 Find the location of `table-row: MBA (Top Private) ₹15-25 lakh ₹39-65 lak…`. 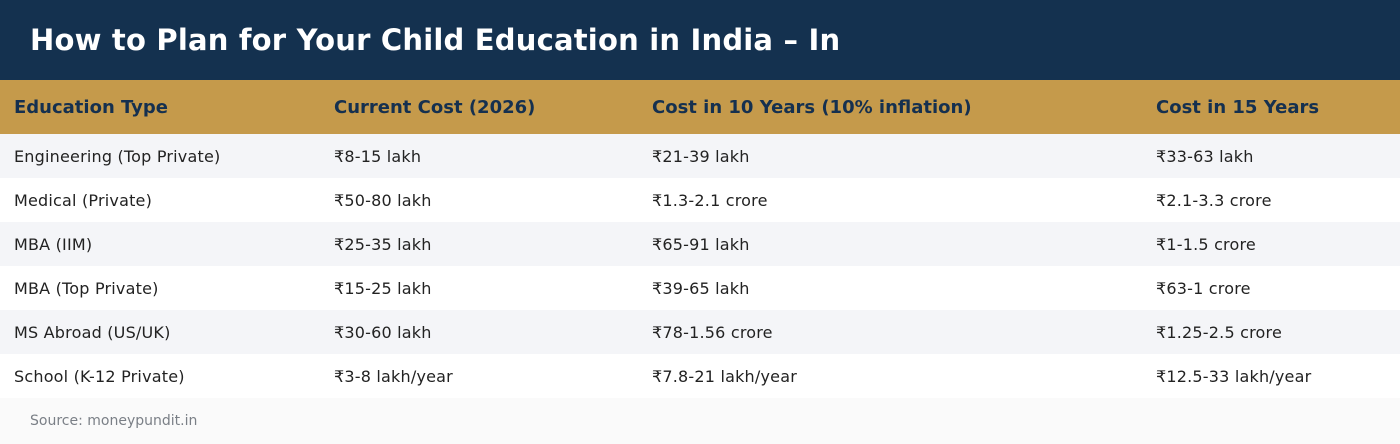

table-row: MBA (Top Private) ₹15-25 lakh ₹39-65 lak… is located at coordinates (700, 288).